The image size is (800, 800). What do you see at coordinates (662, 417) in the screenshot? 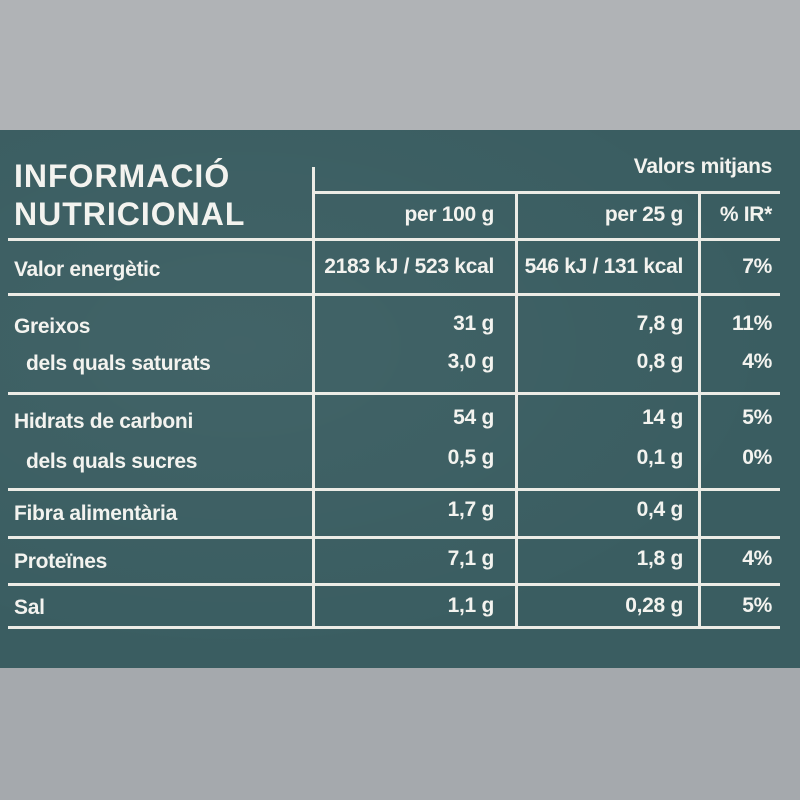
I see `cell-per25: 14 g` at bounding box center [662, 417].